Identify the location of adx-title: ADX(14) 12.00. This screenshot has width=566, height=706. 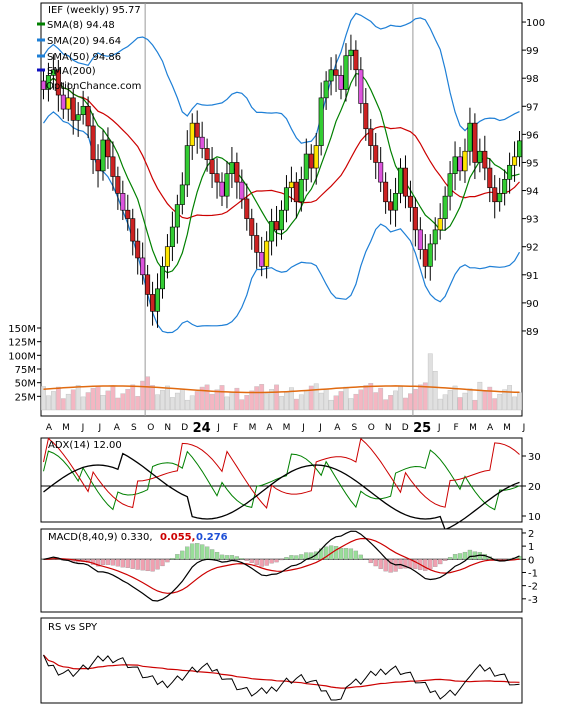
(85, 445).